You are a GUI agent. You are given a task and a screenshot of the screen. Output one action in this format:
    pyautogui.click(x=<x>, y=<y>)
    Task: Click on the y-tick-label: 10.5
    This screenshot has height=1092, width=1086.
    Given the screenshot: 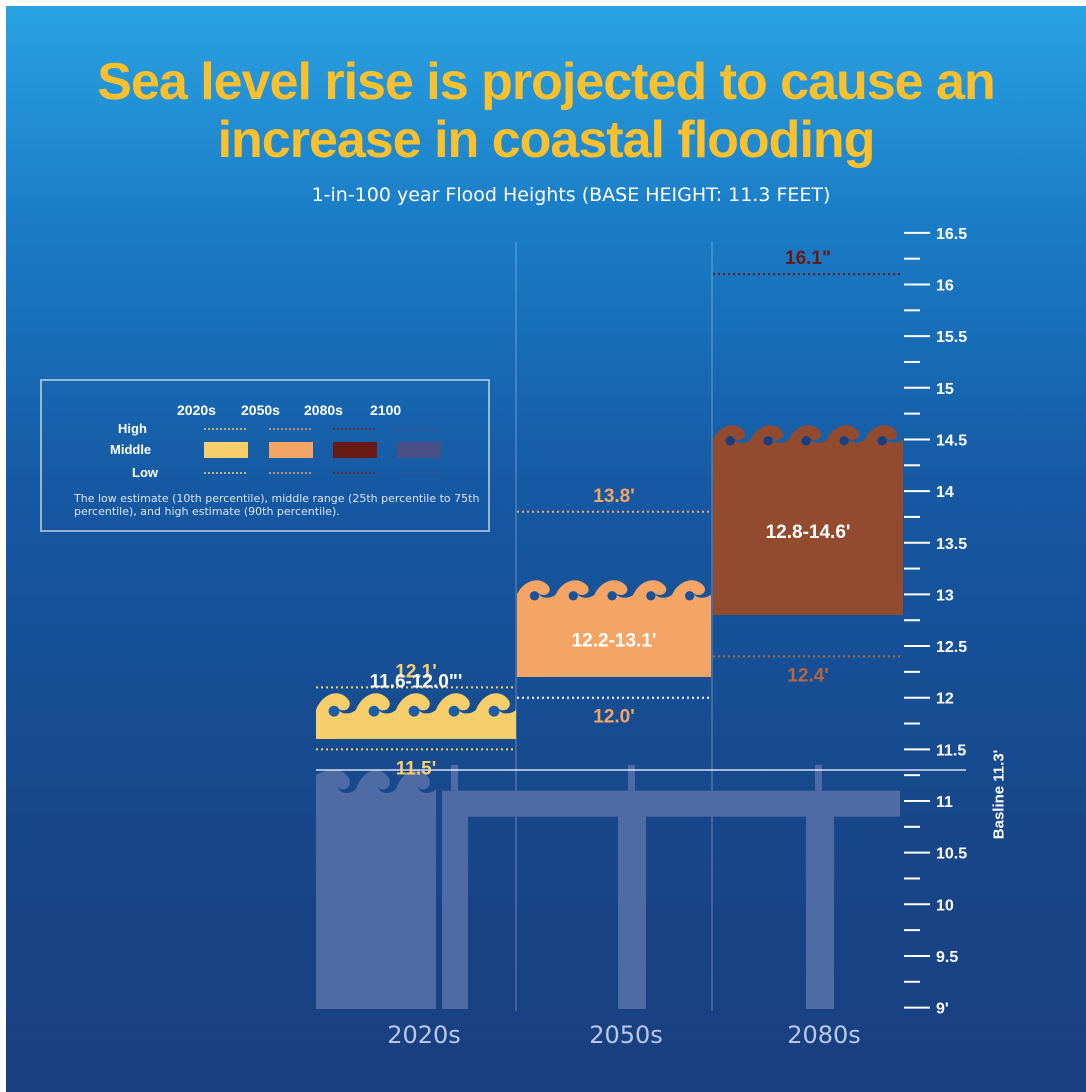 What is the action you would take?
    pyautogui.click(x=951, y=854)
    